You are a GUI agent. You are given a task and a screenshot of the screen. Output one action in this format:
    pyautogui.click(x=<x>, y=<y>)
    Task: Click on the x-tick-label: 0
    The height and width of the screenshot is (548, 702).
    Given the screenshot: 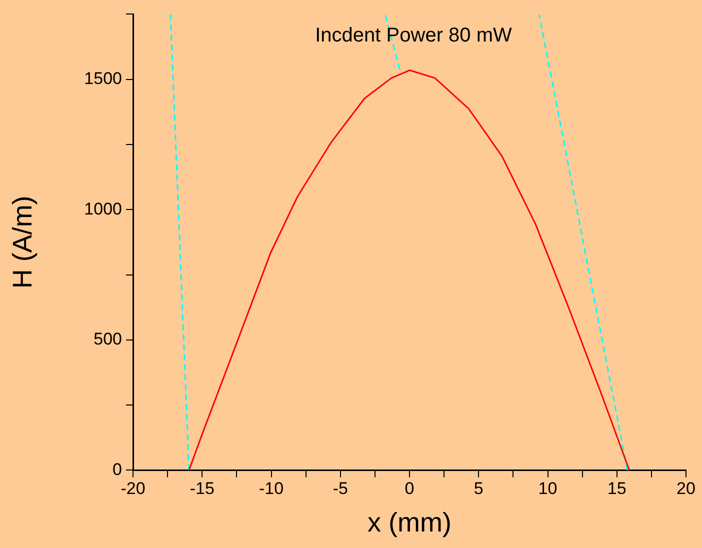 What is the action you would take?
    pyautogui.click(x=409, y=488)
    